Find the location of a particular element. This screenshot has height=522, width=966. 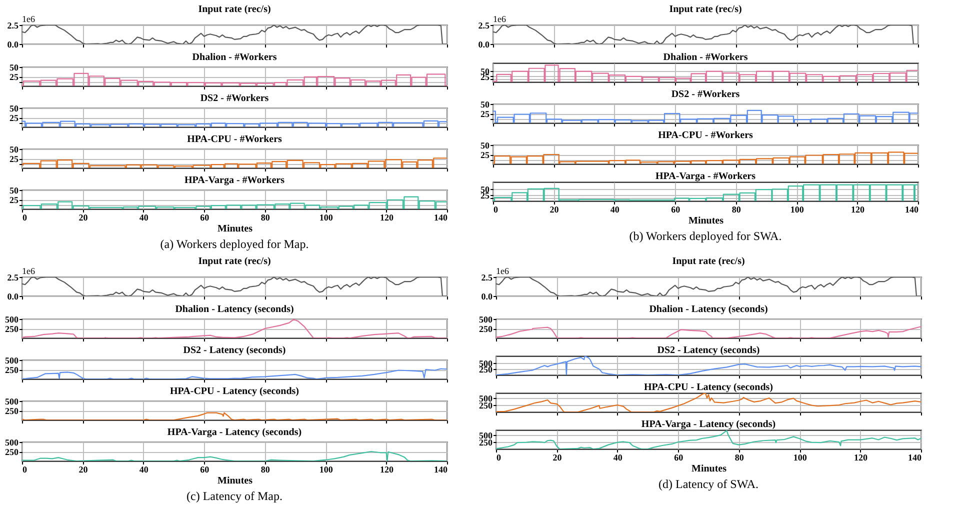

text: (d) Latency of SWA. is located at coordinates (708, 484).